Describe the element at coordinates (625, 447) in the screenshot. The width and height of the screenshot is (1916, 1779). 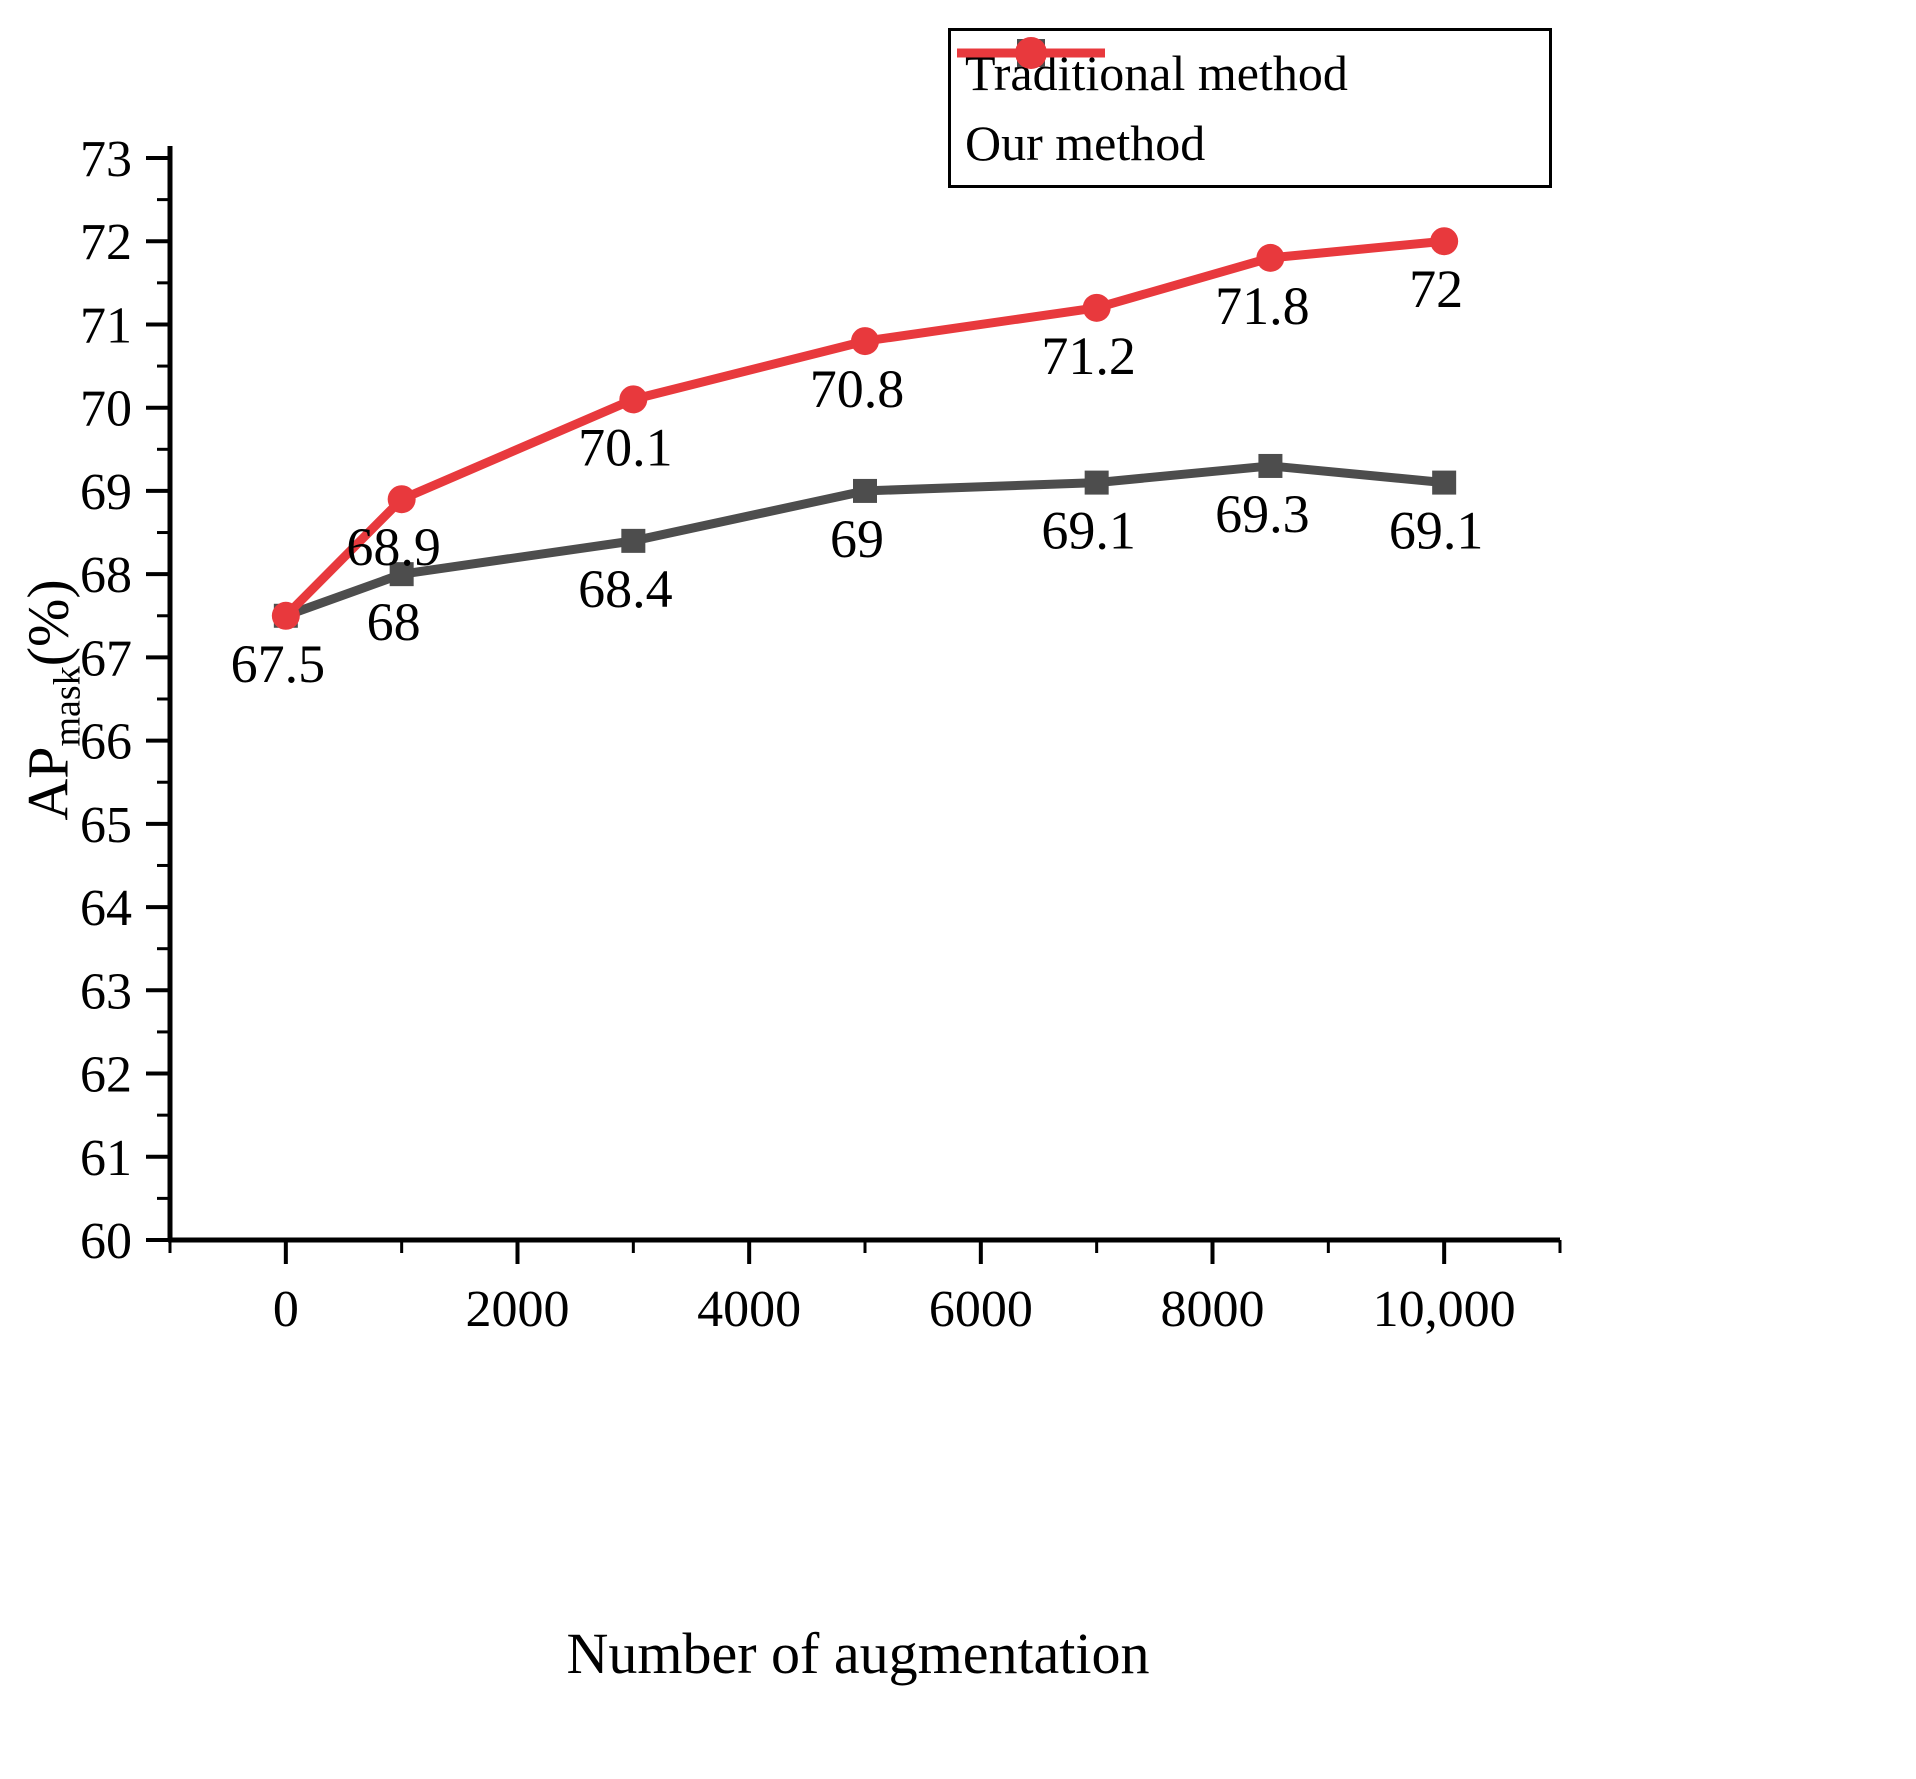
I see `point-value-label: 70.1` at that location.